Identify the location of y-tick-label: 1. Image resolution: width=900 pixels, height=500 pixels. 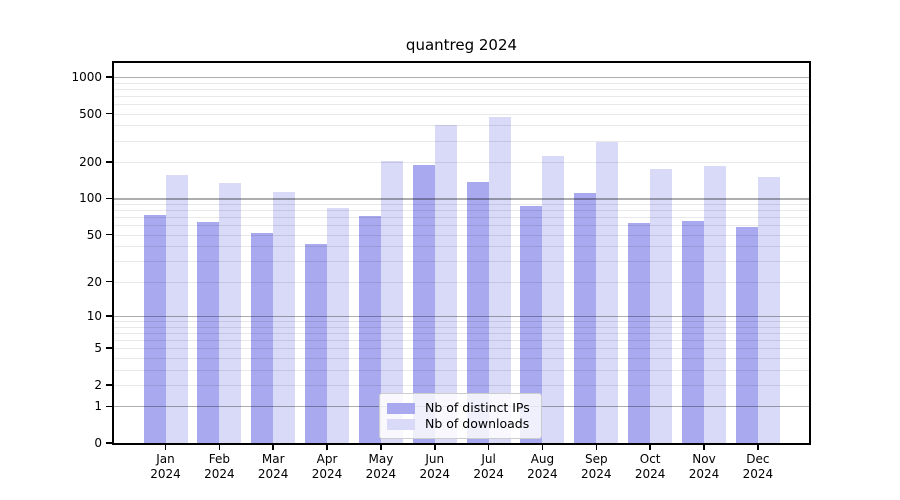
(98, 406).